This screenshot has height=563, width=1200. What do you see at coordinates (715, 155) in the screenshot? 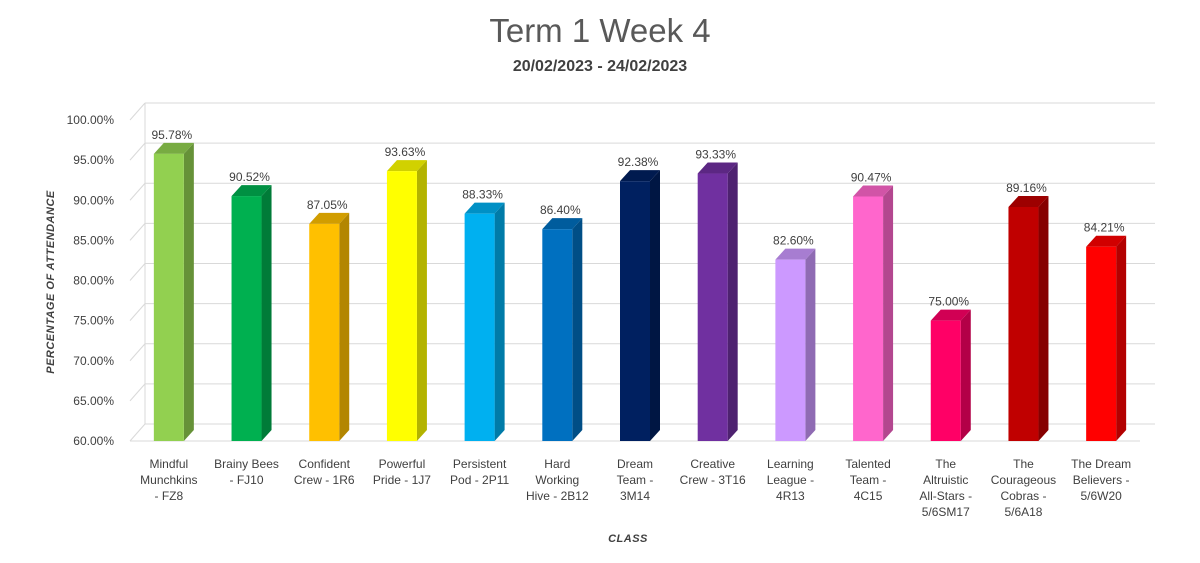
I see `data-label: 93.33%` at bounding box center [715, 155].